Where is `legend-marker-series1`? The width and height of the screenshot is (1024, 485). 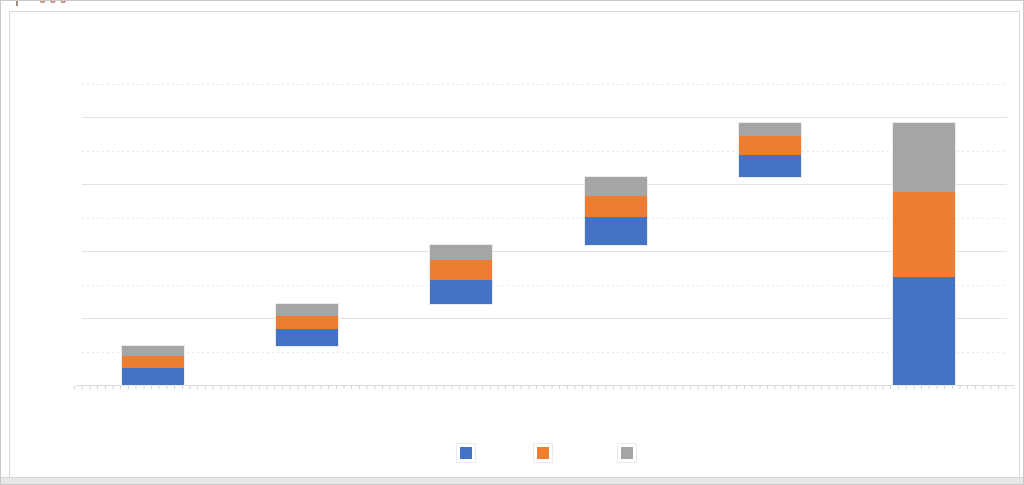
legend-marker-series1 is located at coordinates (465, 453).